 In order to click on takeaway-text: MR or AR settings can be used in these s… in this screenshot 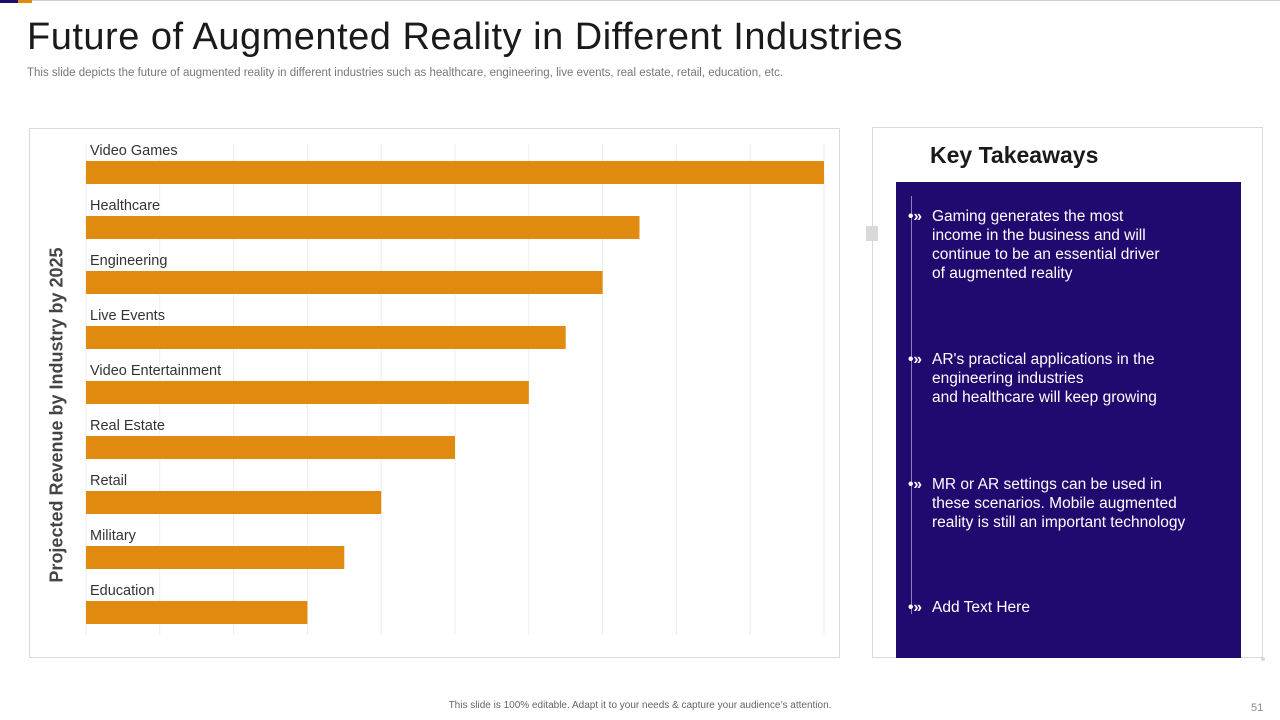, I will do `click(1059, 503)`.